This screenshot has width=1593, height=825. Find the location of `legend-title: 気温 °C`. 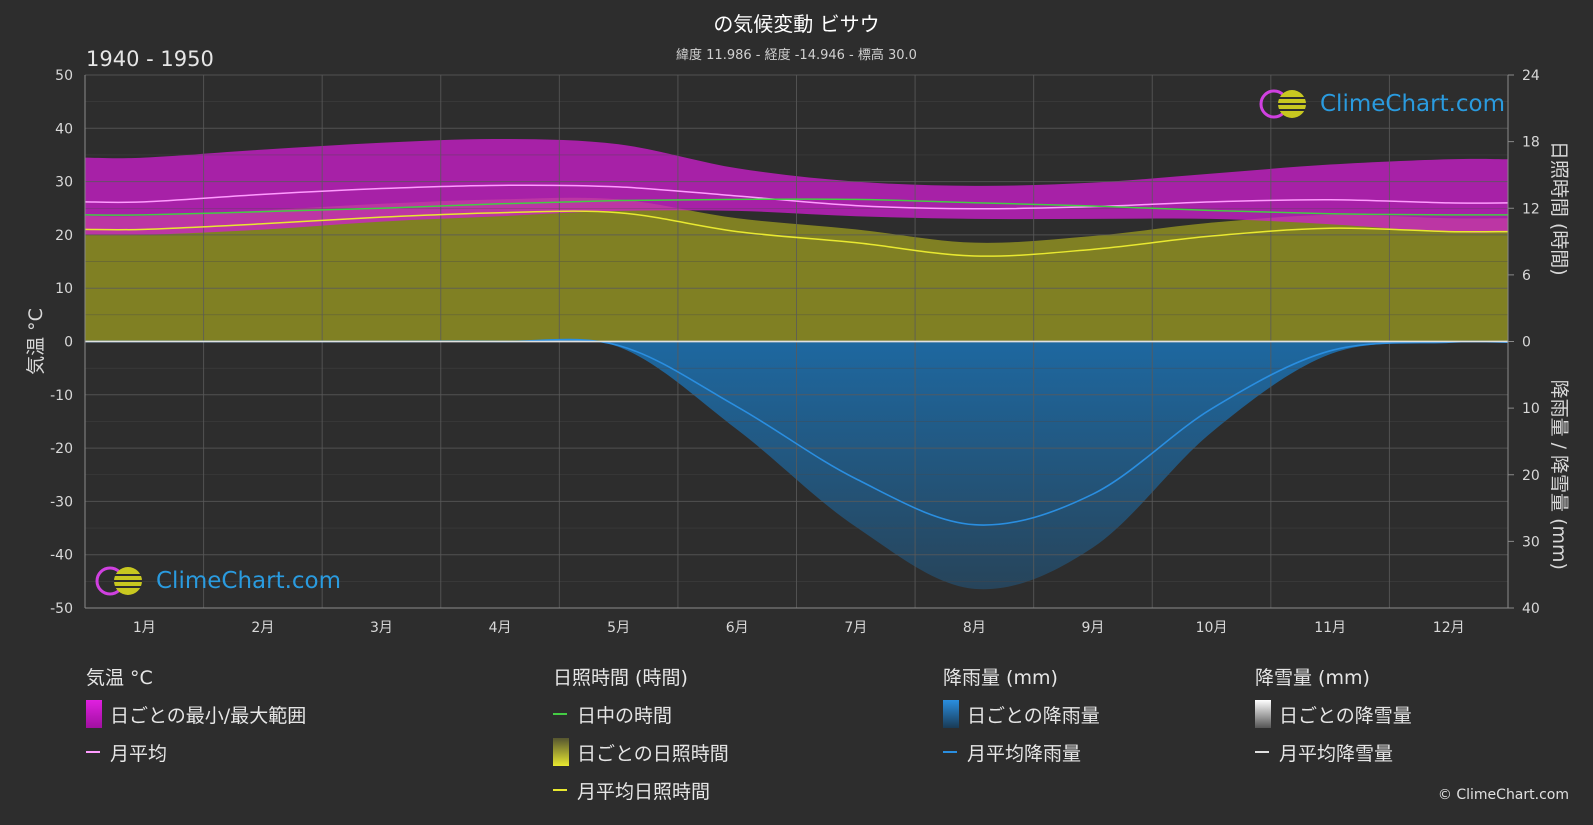

legend-title: 気温 °C is located at coordinates (119, 678).